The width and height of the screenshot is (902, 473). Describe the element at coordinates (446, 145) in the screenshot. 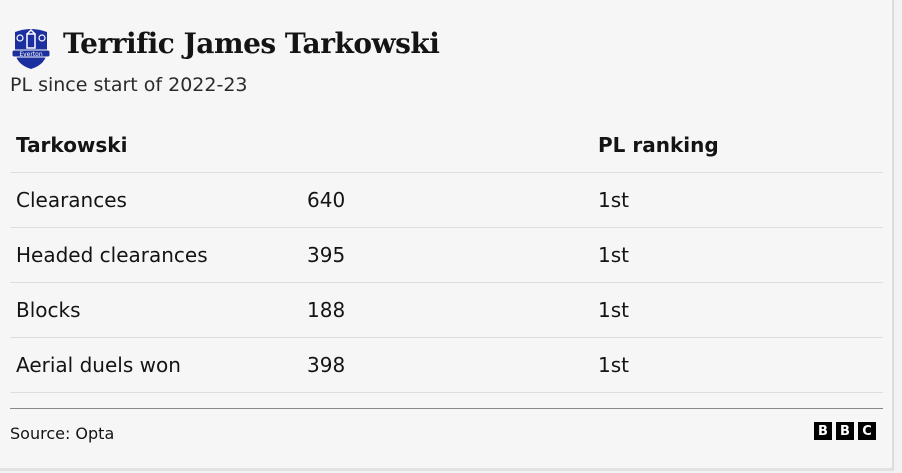

I see `table-header: Tarkowski PL ranking` at that location.